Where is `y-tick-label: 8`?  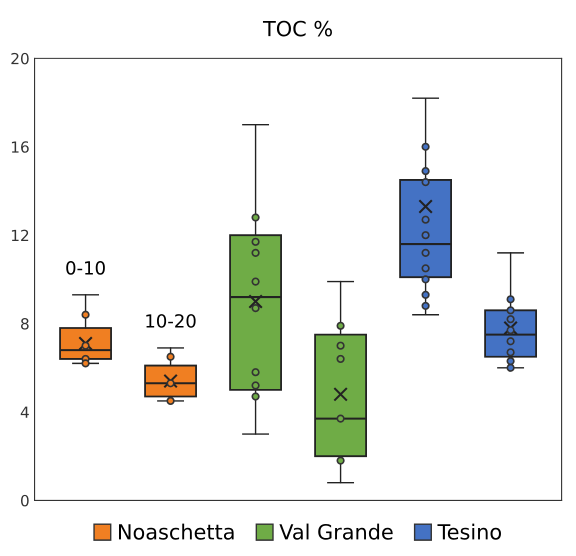
y-tick-label: 8 is located at coordinates (25, 324).